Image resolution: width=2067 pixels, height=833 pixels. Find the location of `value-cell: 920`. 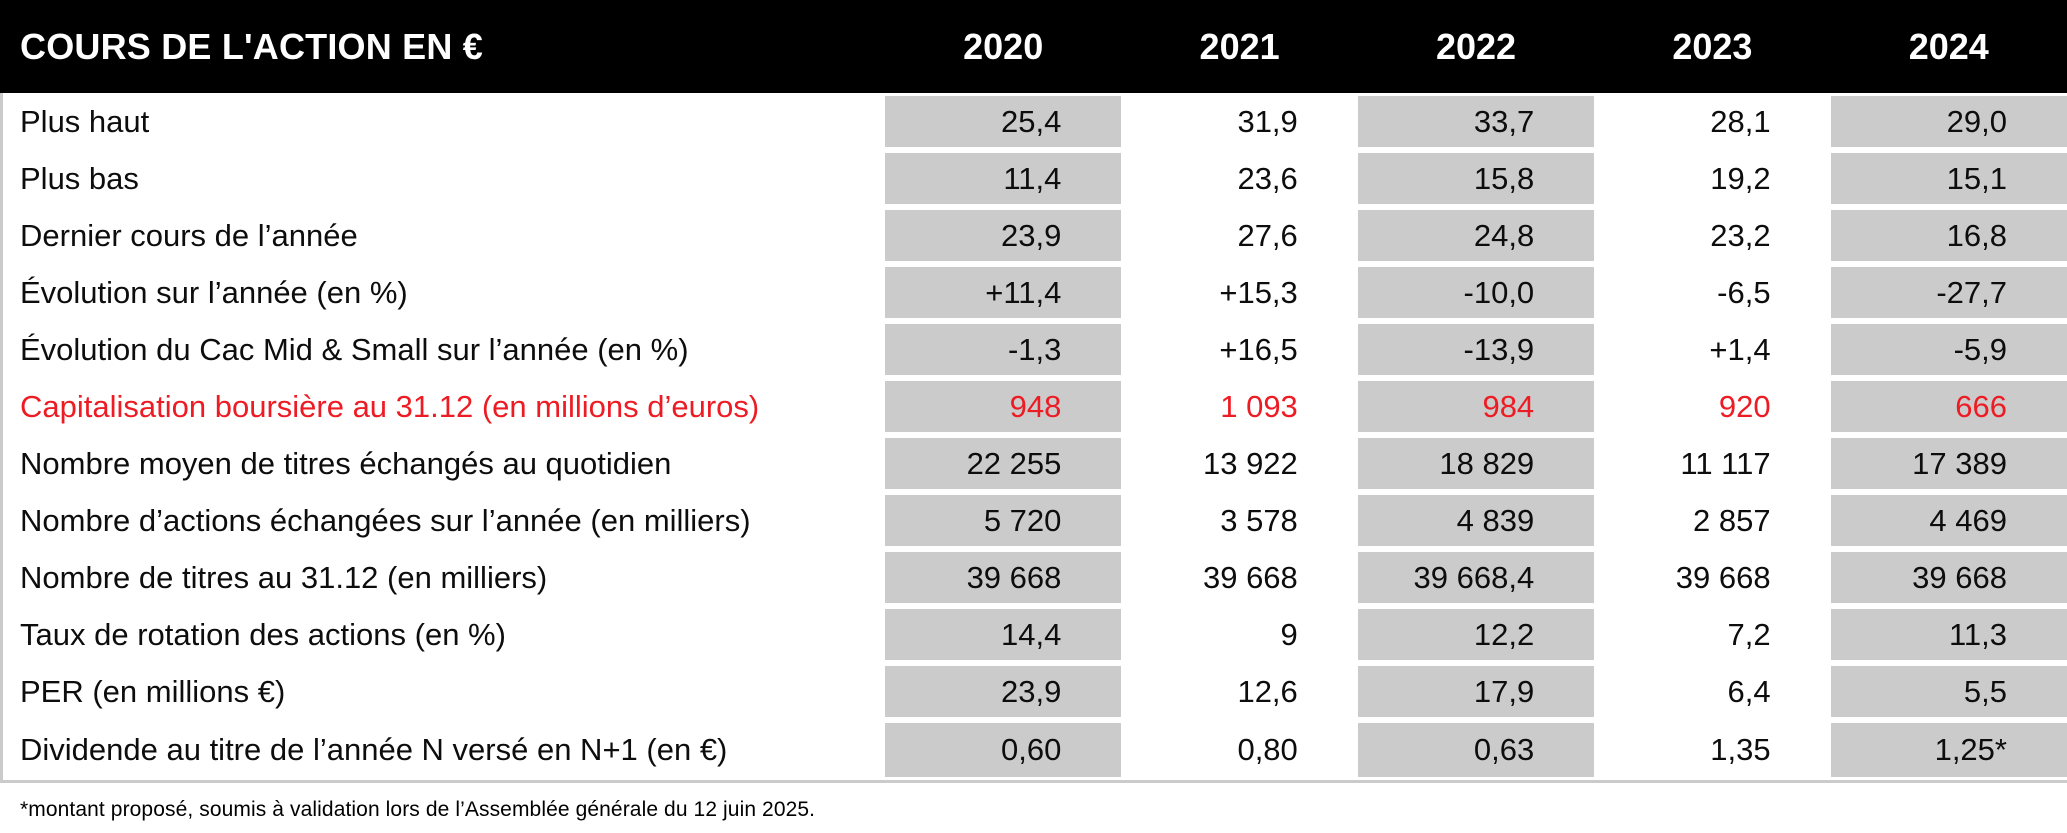

value-cell: 920 is located at coordinates (1744, 406).